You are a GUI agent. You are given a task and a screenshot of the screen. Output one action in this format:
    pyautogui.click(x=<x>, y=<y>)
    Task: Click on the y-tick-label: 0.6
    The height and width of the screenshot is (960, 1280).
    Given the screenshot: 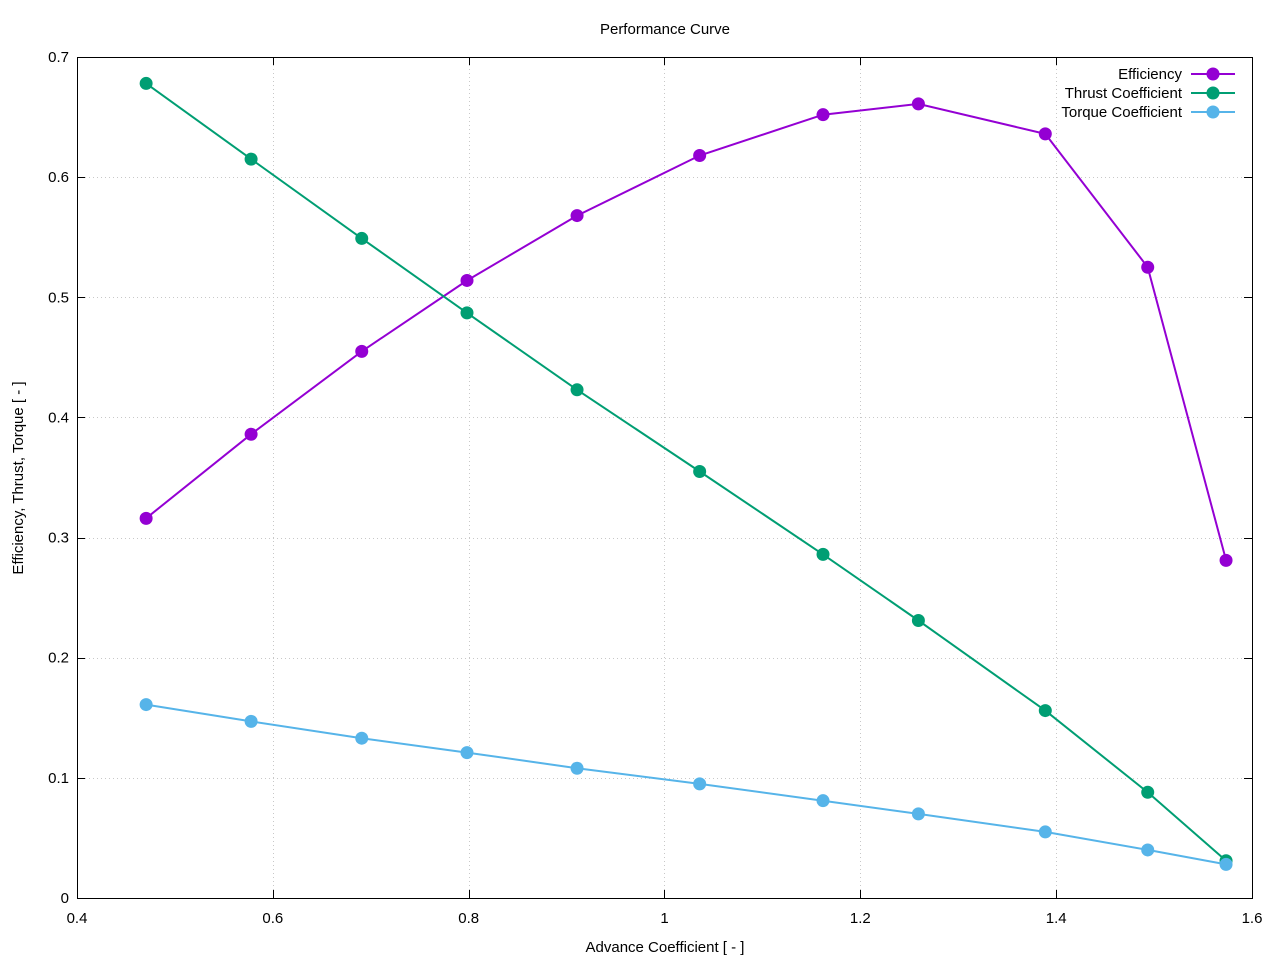 What is the action you would take?
    pyautogui.click(x=58, y=177)
    